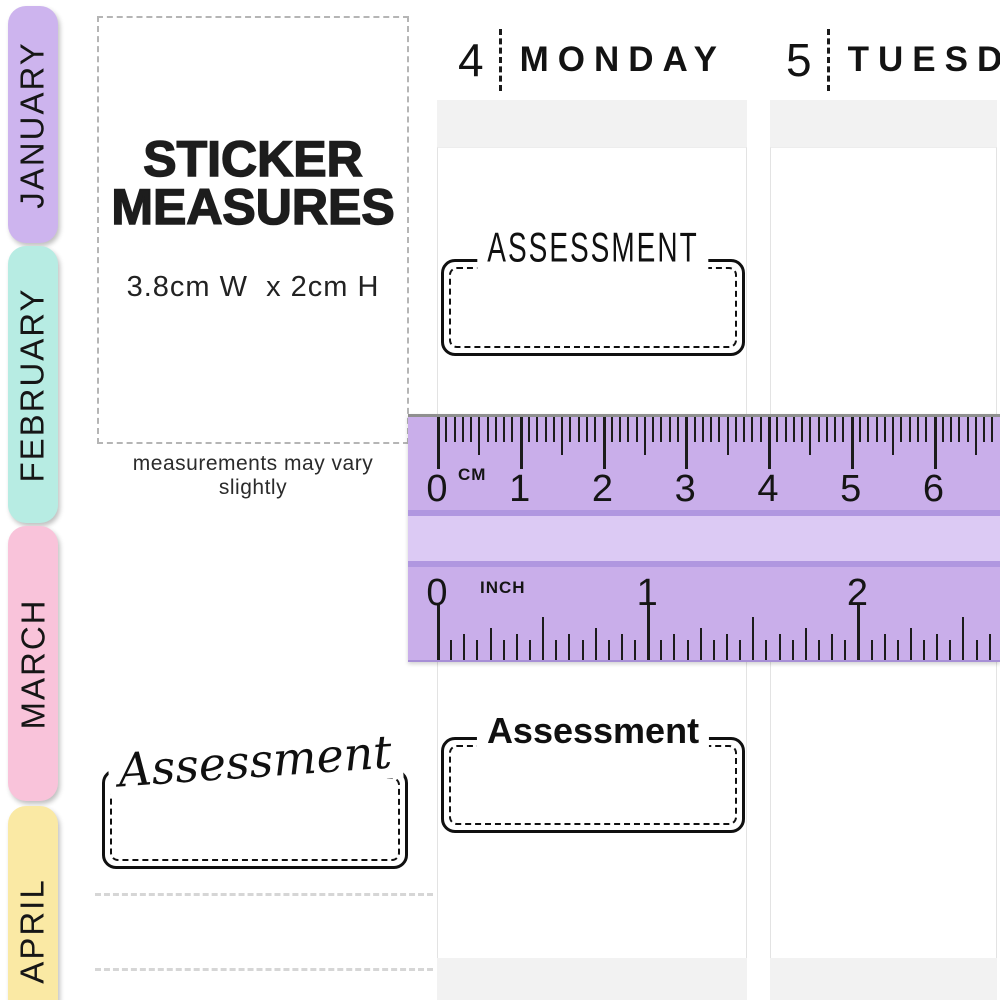 The width and height of the screenshot is (1000, 1000). Describe the element at coordinates (704, 538) in the screenshot. I see `ruler-middle-band` at that location.